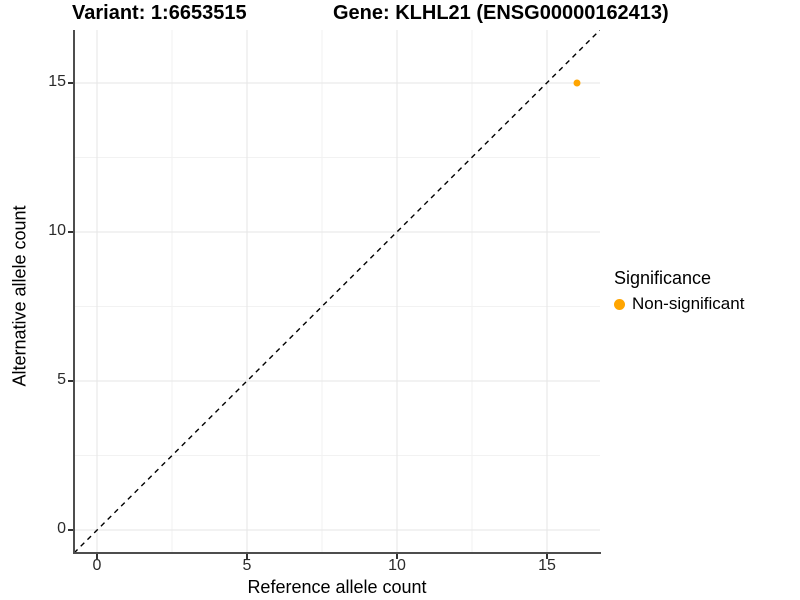 Image resolution: width=800 pixels, height=600 pixels. Describe the element at coordinates (337, 553) in the screenshot. I see `x-axis-line` at that location.